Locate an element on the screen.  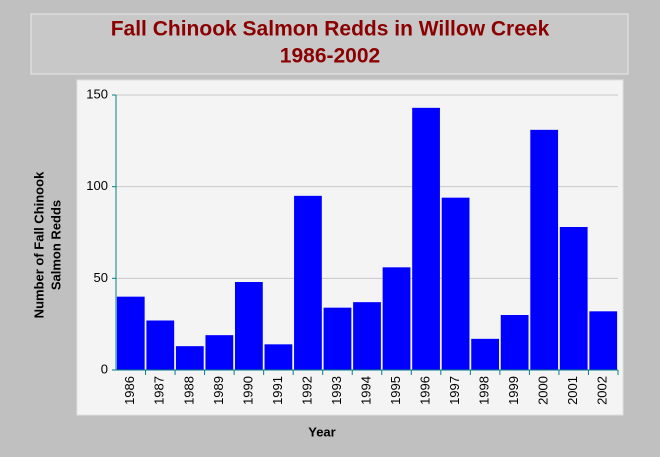
y-axis-label-line: Salmon Redds is located at coordinates (55, 245).